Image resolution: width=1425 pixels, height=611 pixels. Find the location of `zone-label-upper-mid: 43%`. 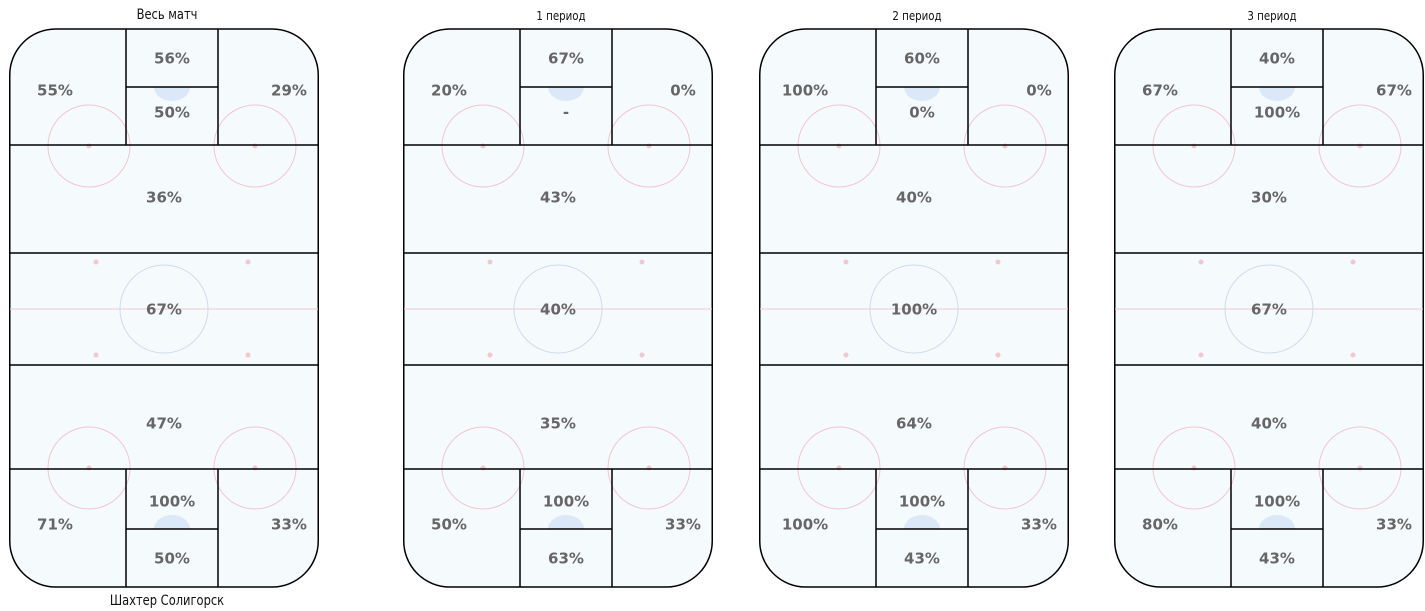

zone-label-upper-mid: 43% is located at coordinates (558, 198).